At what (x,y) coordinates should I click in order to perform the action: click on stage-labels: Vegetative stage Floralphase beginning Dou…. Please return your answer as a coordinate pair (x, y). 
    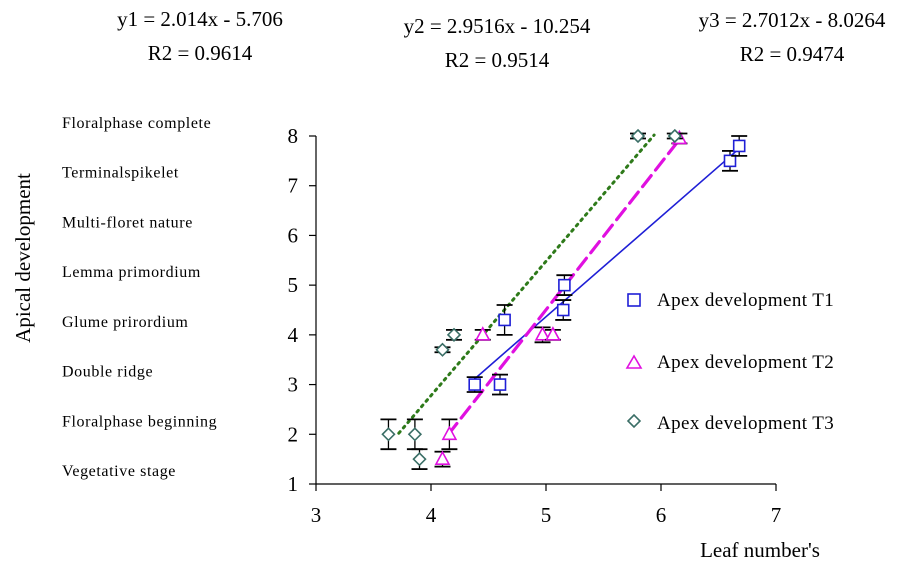
    Looking at the image, I should click on (139, 297).